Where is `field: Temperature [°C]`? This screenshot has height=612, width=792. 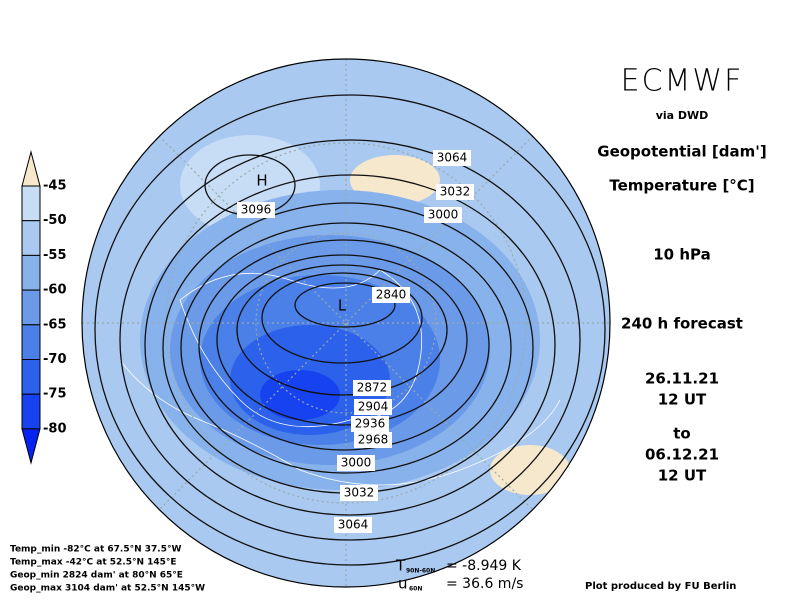 field: Temperature [°C] is located at coordinates (681, 186).